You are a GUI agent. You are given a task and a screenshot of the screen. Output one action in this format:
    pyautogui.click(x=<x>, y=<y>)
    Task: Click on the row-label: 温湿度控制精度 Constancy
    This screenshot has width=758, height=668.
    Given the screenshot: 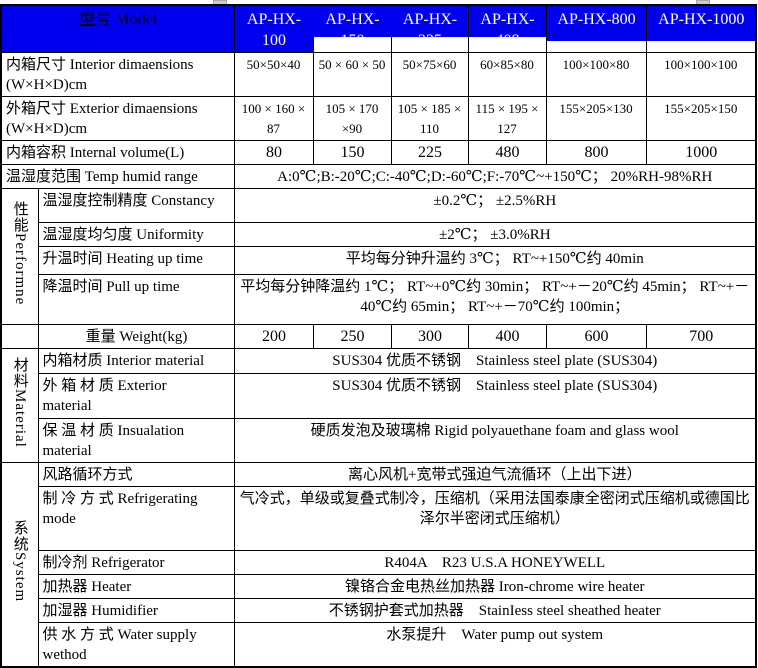 What is the action you would take?
    pyautogui.click(x=136, y=205)
    